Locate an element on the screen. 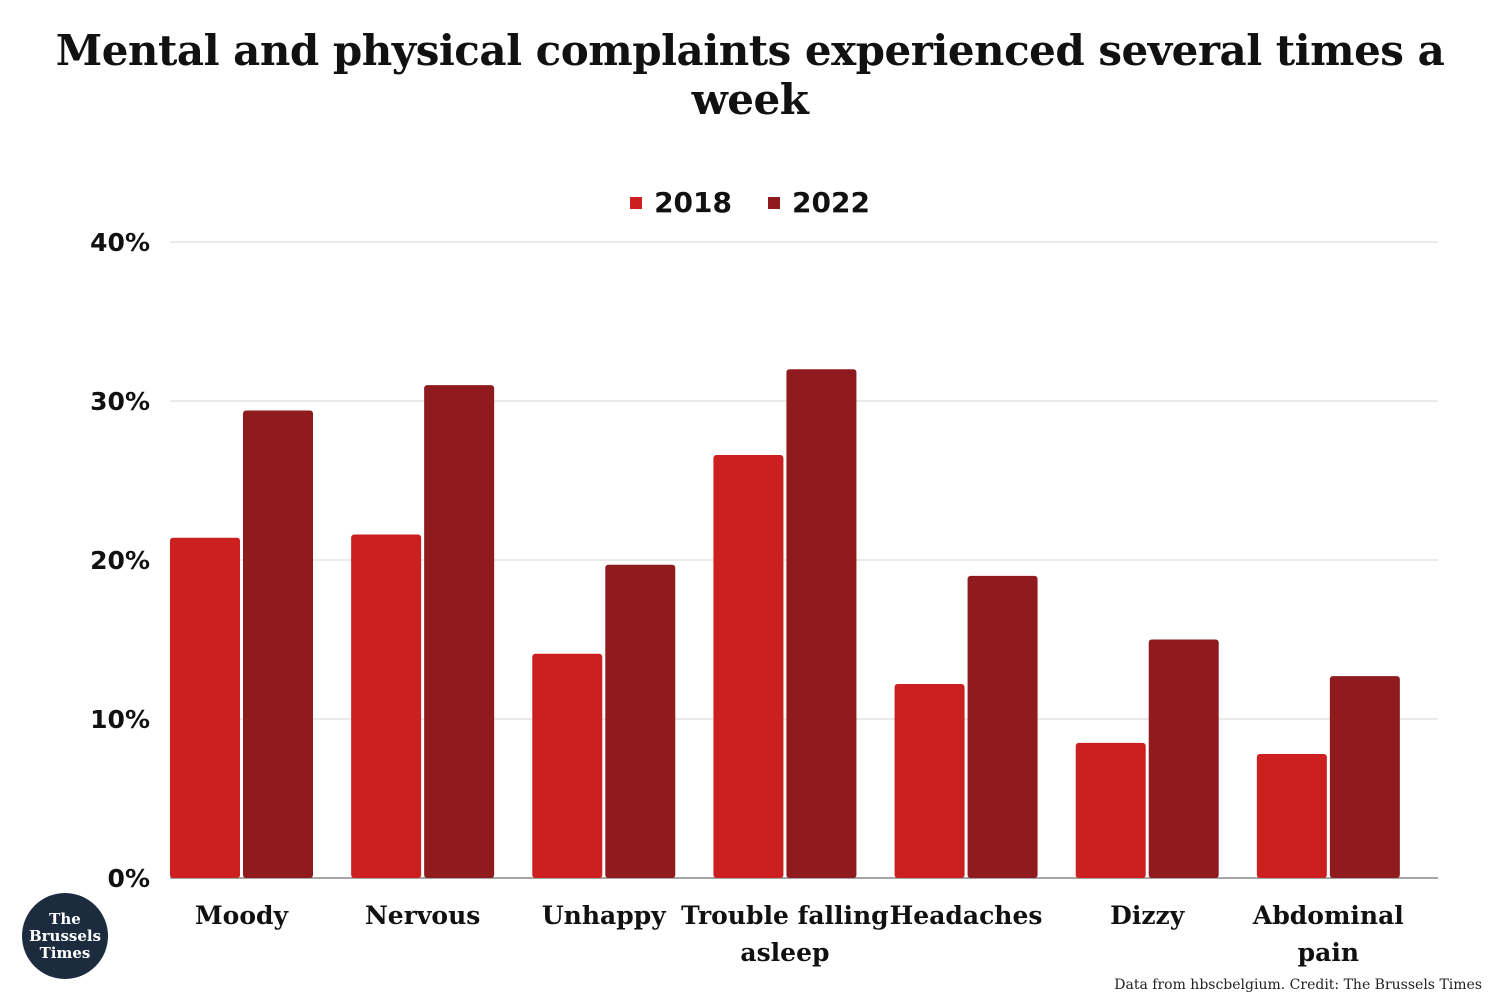 The height and width of the screenshot is (1000, 1500). legend-item-2022: 2022 is located at coordinates (819, 202).